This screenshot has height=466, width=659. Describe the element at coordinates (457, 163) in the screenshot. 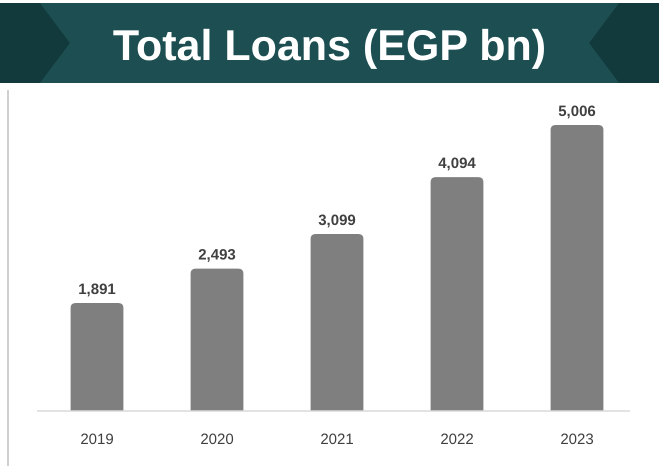

I see `data-label: 4,094` at that location.